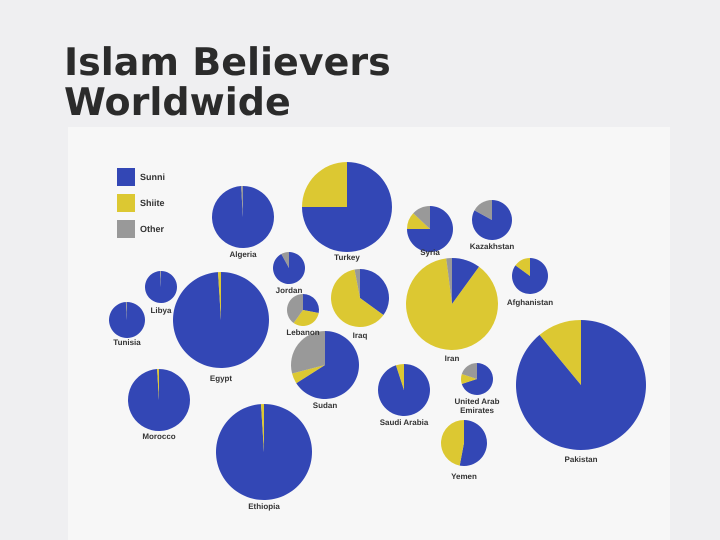  What do you see at coordinates (347, 257) in the screenshot?
I see `text: Turkey` at bounding box center [347, 257].